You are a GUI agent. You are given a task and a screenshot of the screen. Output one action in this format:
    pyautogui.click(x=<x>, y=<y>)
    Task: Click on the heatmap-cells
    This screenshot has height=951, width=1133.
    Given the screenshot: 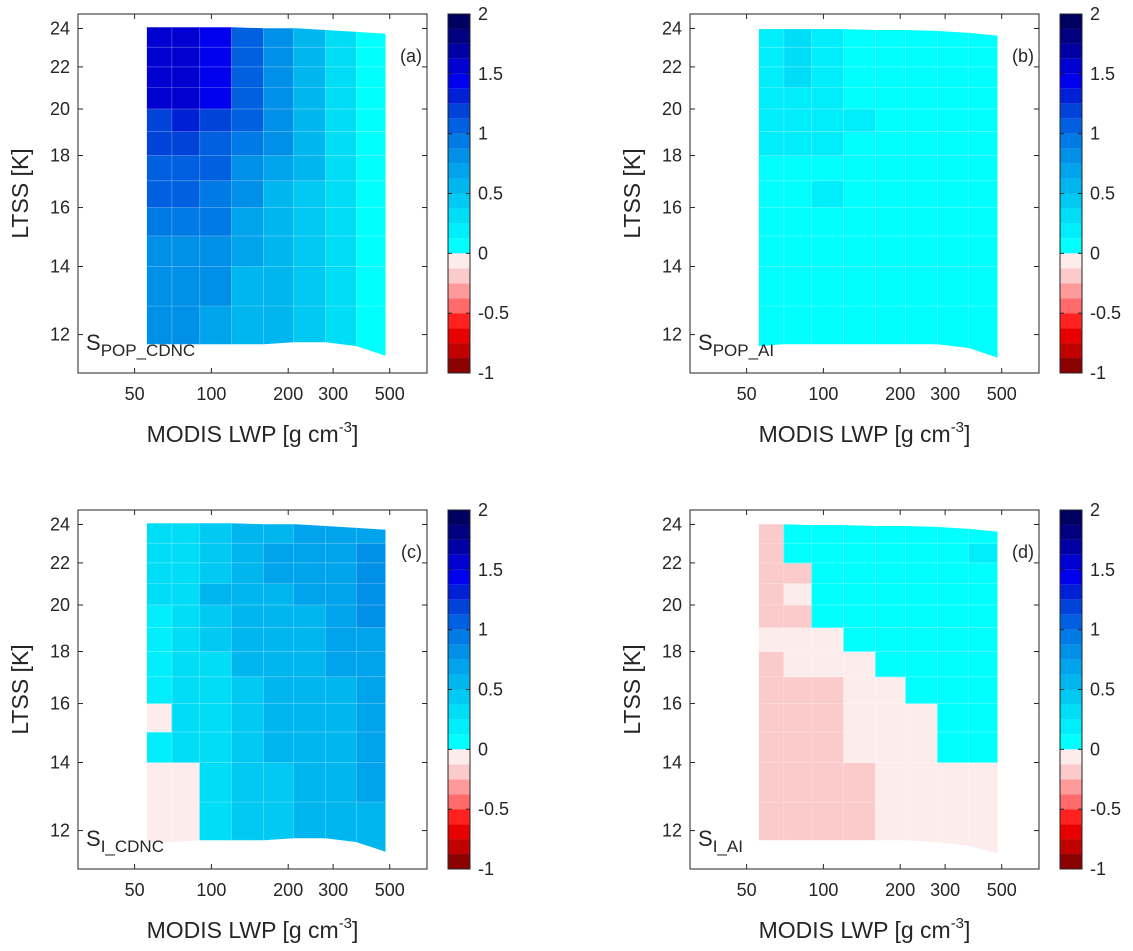 What is the action you would take?
    pyautogui.click(x=878, y=193)
    